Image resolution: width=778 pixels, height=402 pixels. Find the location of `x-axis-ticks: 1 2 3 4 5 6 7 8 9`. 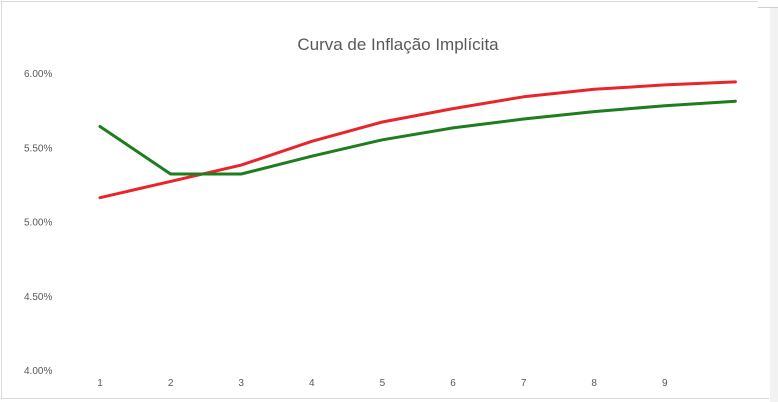

x-axis-ticks: 1 2 3 4 5 6 7 8 9 is located at coordinates (382, 383).